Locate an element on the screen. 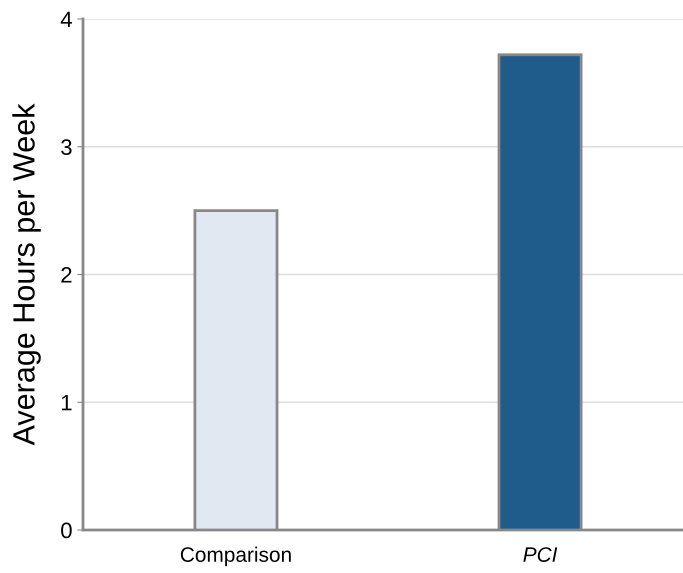 The height and width of the screenshot is (573, 683). y-axis-title: Average Hours per Week is located at coordinates (26, 274).